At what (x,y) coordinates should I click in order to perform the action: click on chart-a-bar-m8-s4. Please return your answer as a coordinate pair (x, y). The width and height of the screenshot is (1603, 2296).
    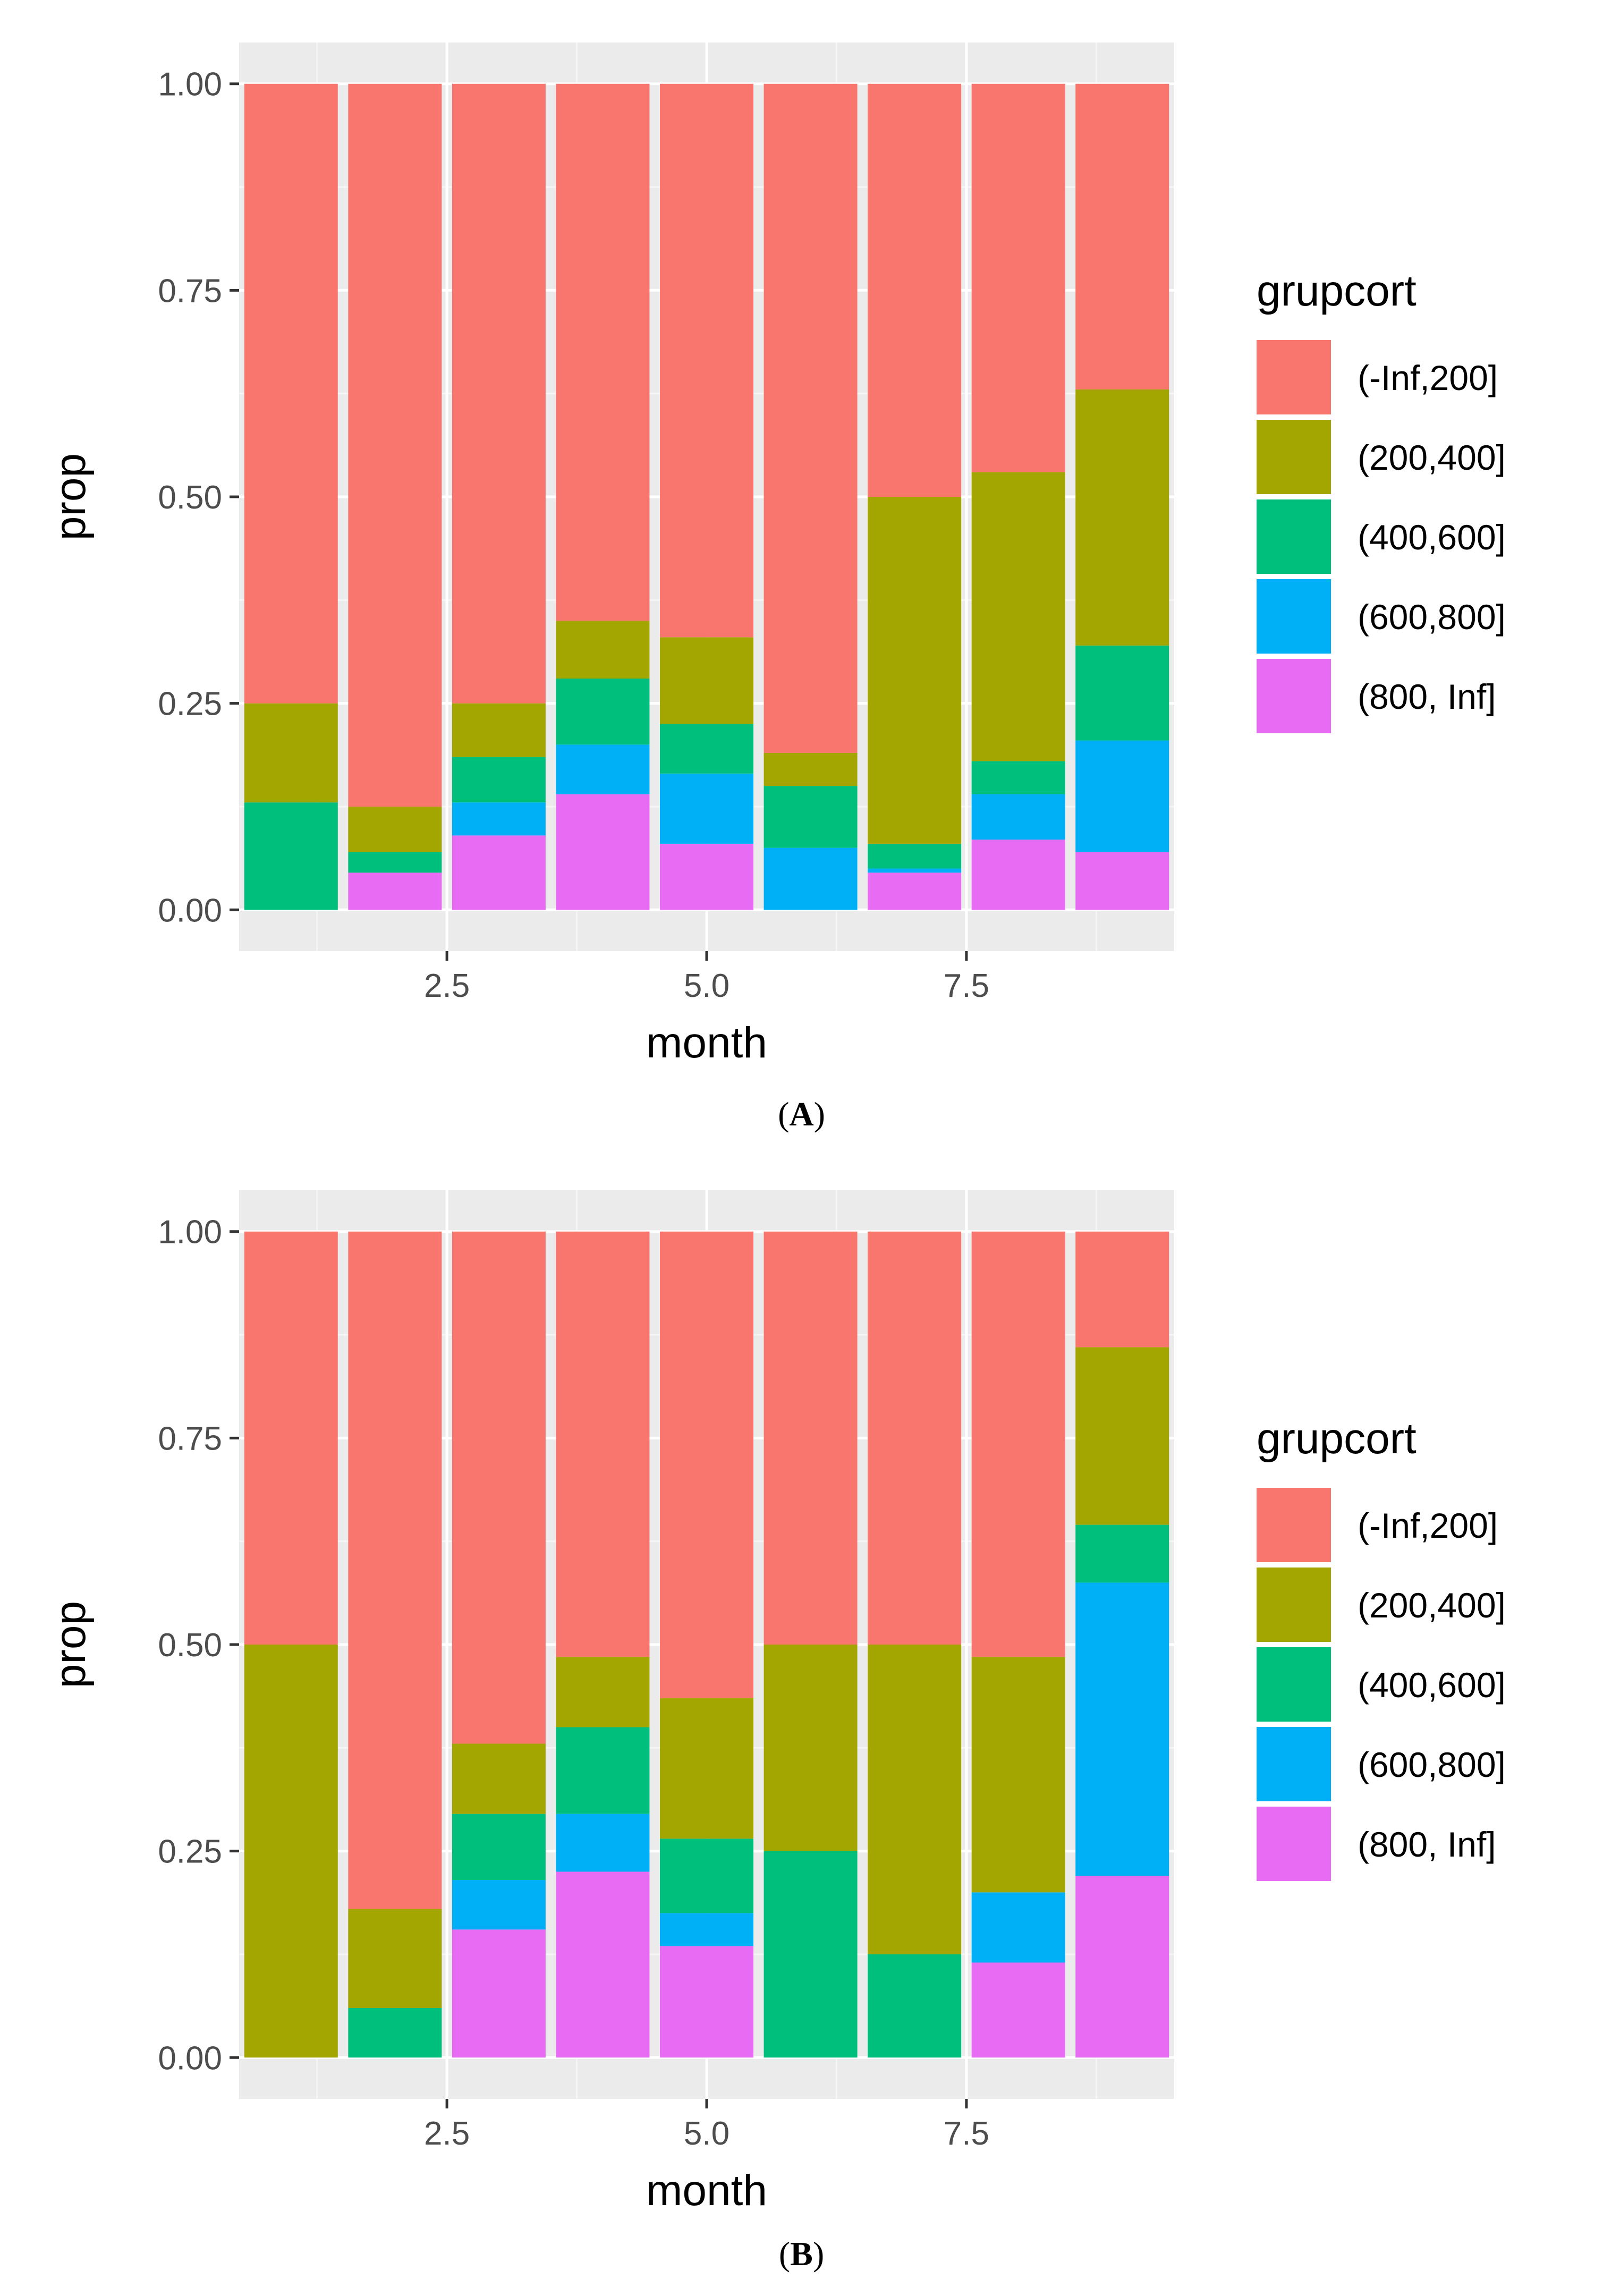
    Looking at the image, I should click on (1018, 875).